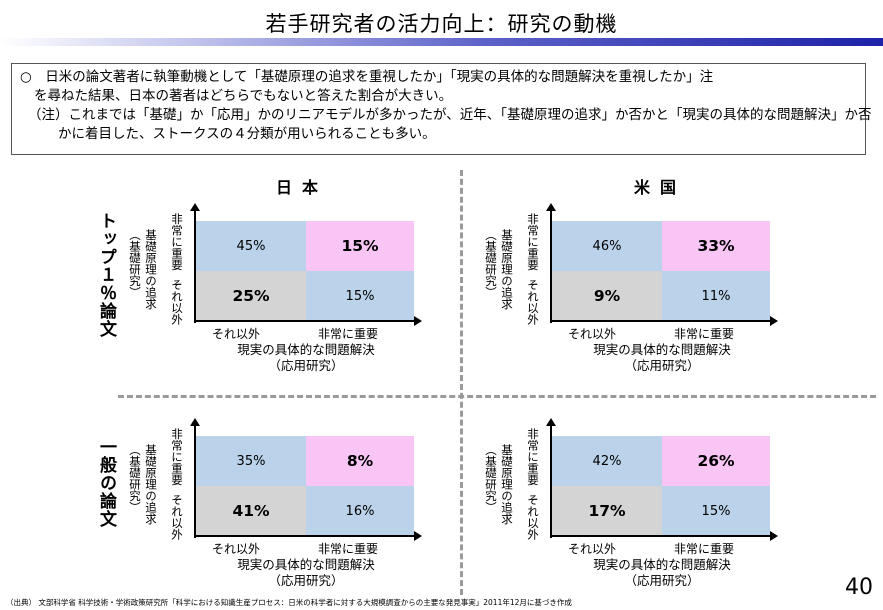 This screenshot has width=883, height=610. I want to click on quadrant-grid: 46% 33% 9% 11%, so click(661, 271).